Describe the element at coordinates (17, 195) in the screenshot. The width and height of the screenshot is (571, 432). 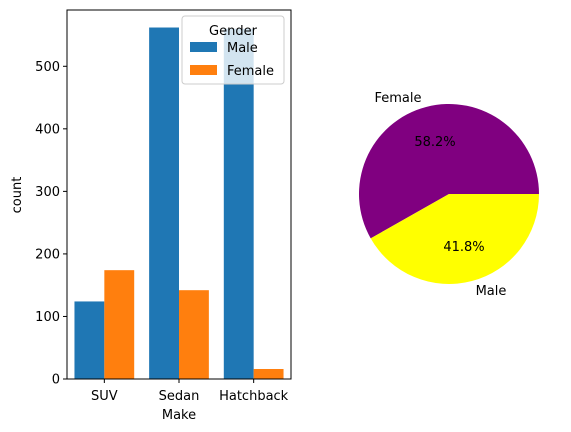
I see `y-axis-label: count` at that location.